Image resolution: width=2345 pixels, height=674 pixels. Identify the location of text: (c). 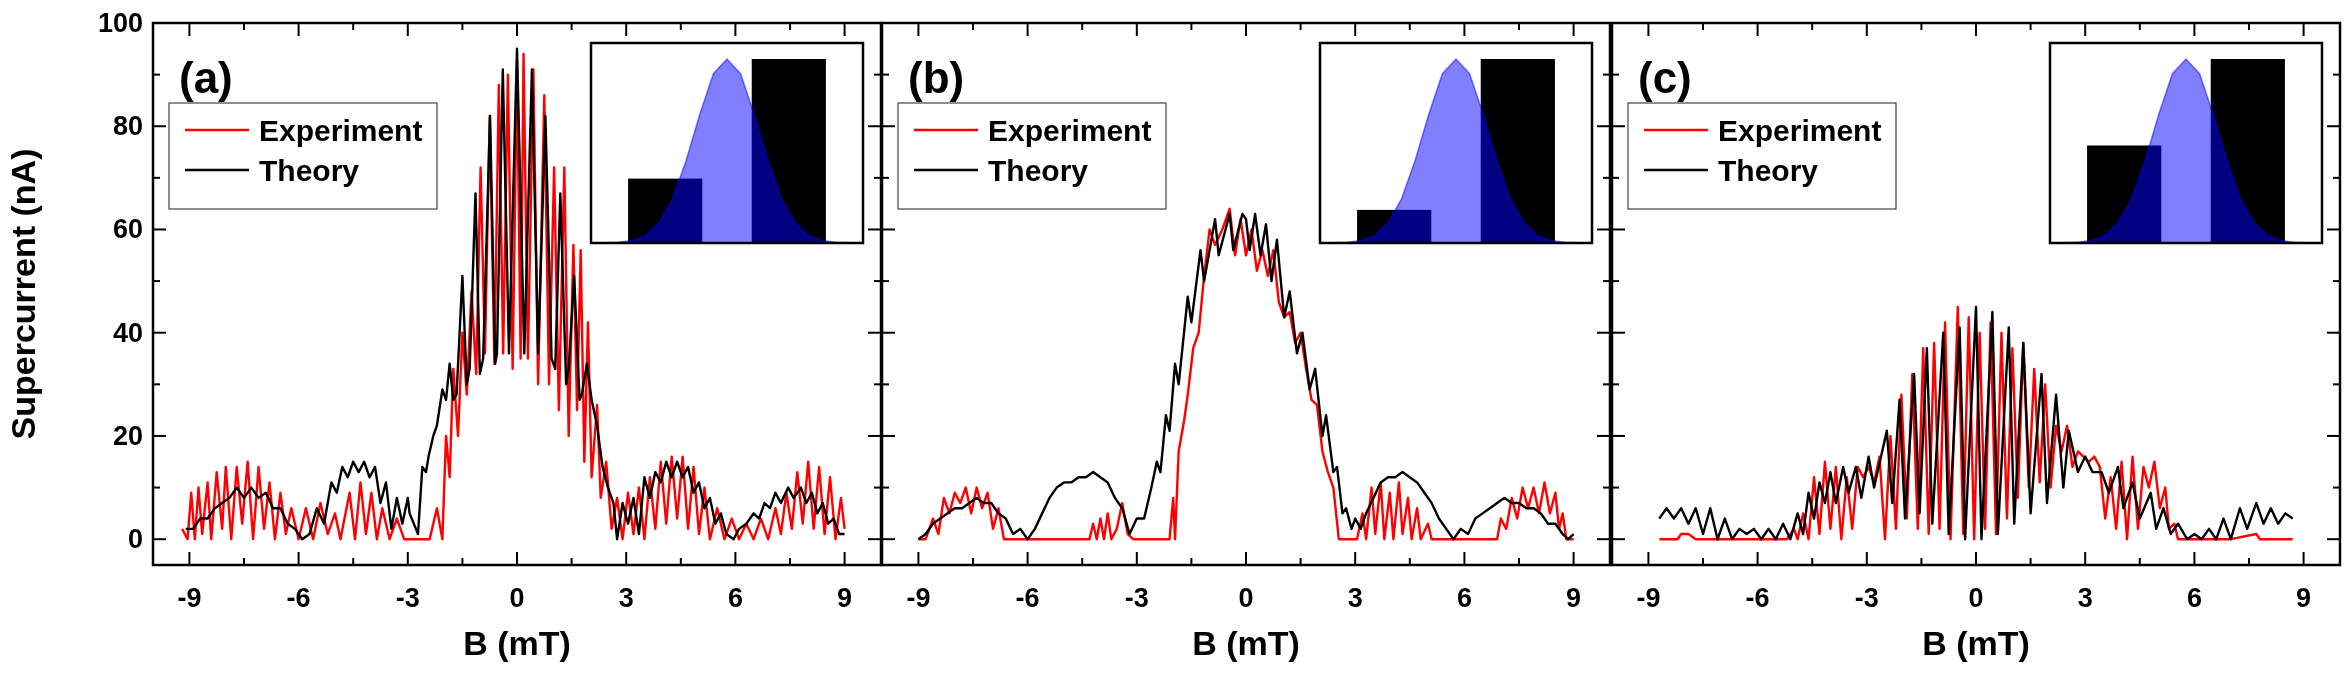
(1665, 77).